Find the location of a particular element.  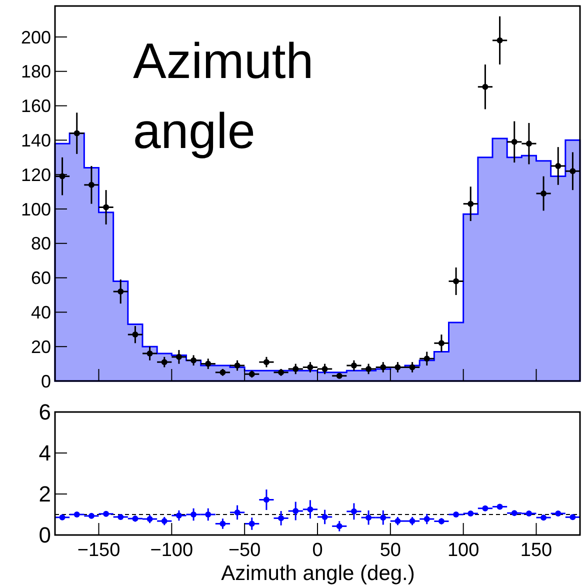

y-tick-label: 20 is located at coordinates (40, 346).